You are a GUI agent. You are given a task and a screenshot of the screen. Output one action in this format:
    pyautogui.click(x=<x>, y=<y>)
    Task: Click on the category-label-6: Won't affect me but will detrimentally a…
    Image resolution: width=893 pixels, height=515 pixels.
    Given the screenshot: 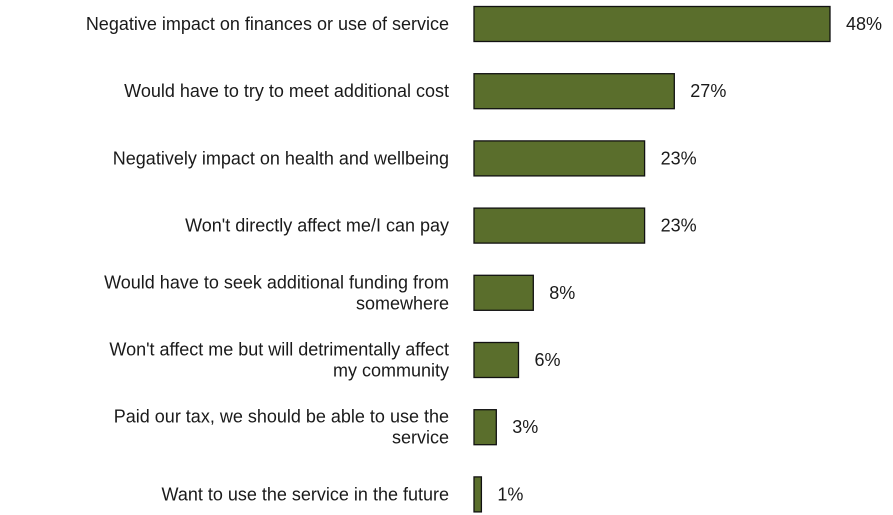 What is the action you would take?
    pyautogui.click(x=279, y=360)
    